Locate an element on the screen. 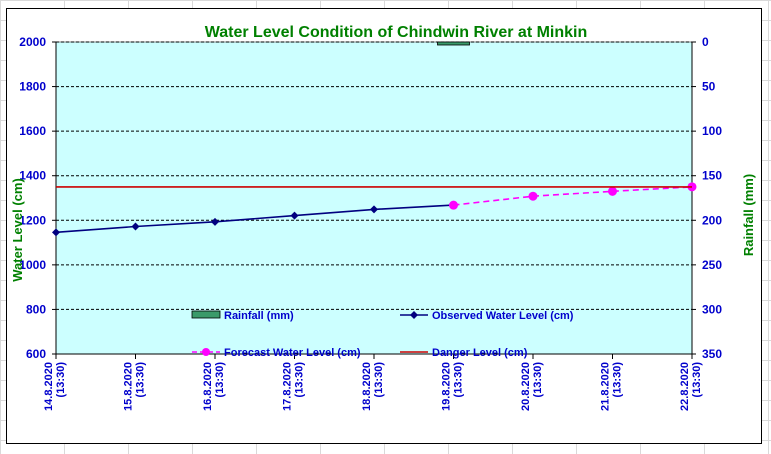 This screenshot has height=454, width=771. y2-tick-label: 150 is located at coordinates (712, 176).